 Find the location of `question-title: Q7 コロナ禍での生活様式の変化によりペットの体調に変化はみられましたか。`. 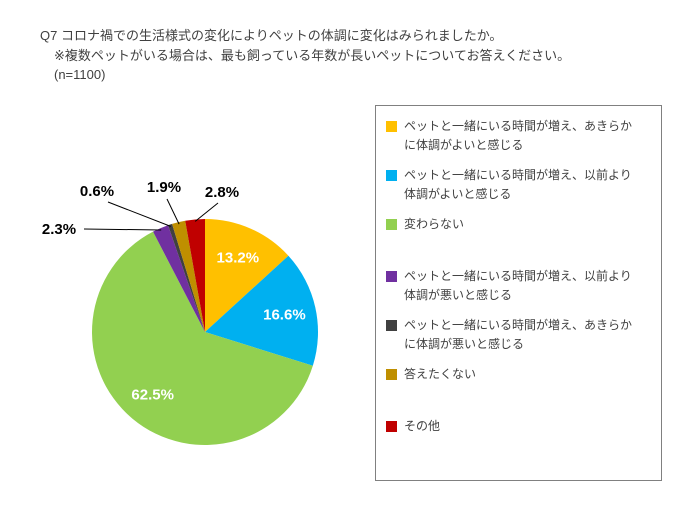

question-title: Q7 コロナ禍での生活様式の変化によりペットの体調に変化はみられましたか。 is located at coordinates (271, 35).